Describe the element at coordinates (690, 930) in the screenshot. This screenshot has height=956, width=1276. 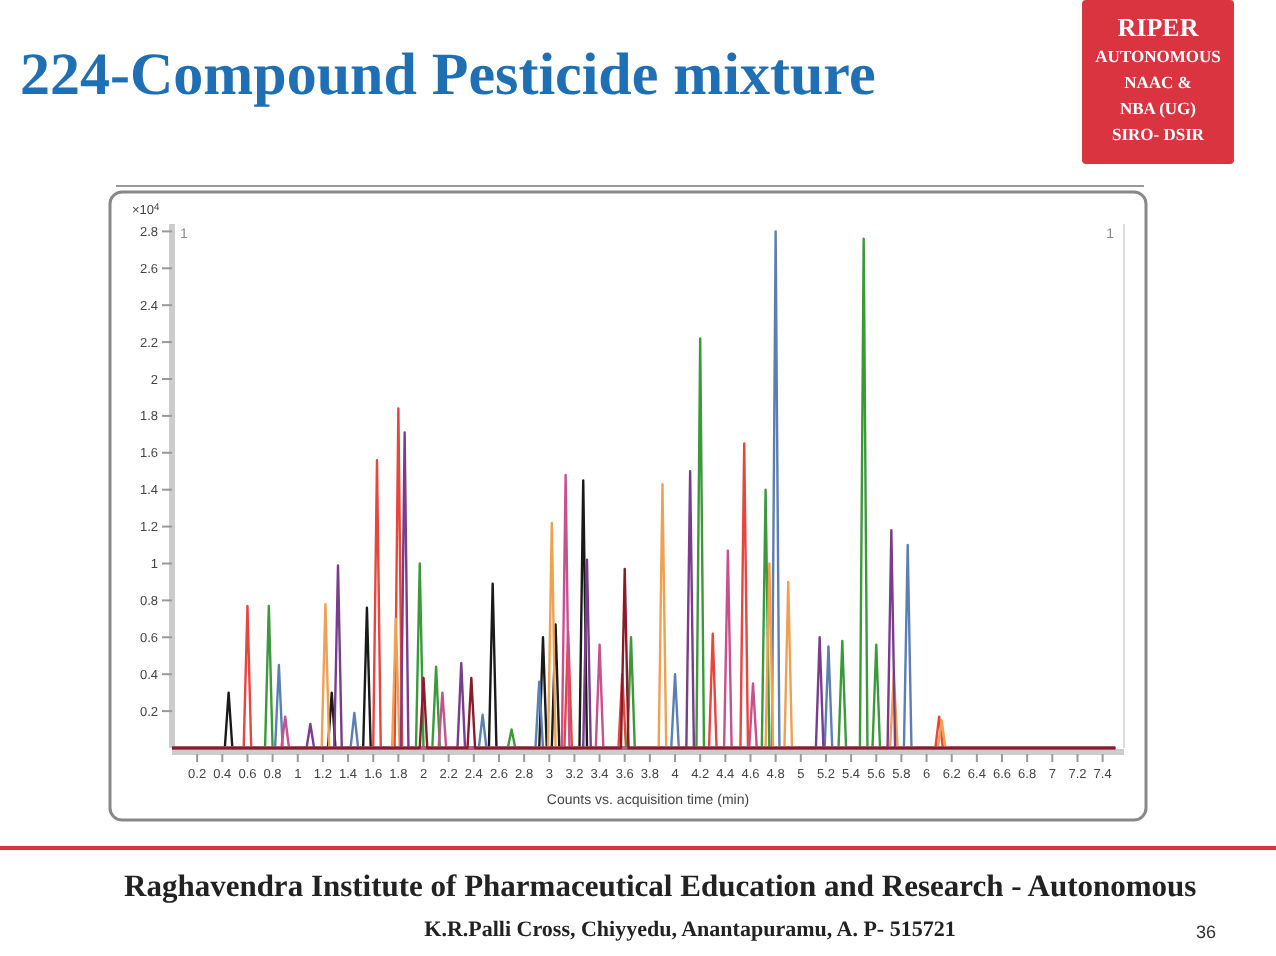
I see `text: K.R.Palli Cross, Chiyyedu, Anantapuramu, A. P- 515721` at that location.